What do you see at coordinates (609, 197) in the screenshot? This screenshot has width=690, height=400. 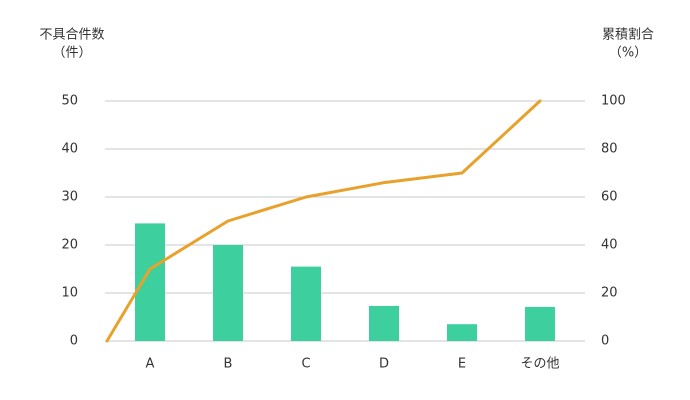 I see `y2-tick-label: 60` at bounding box center [609, 197].